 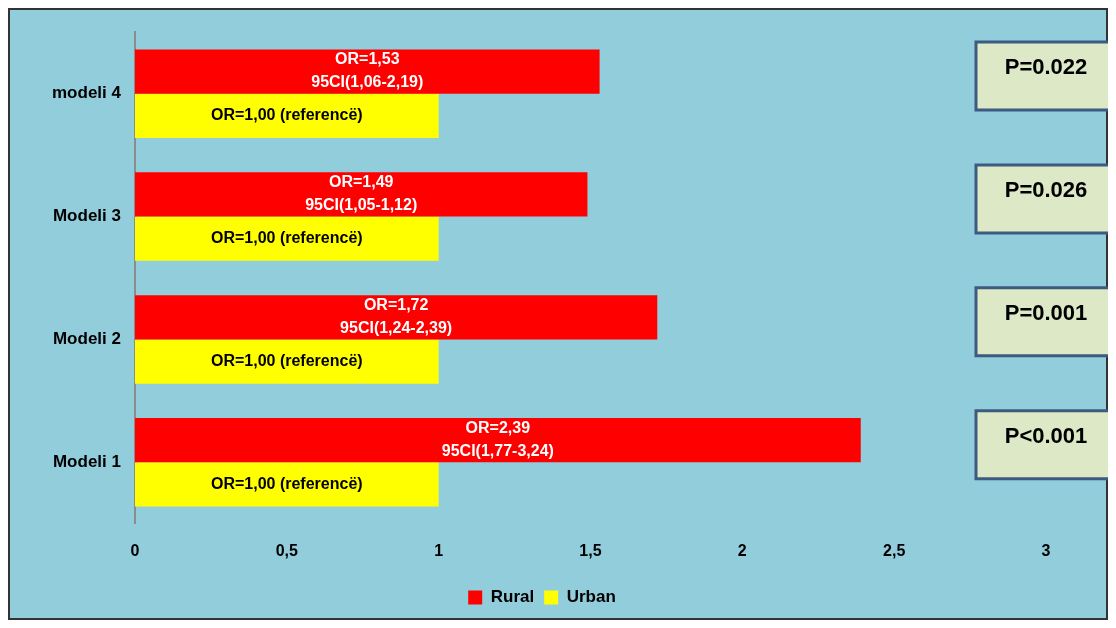 I want to click on x-tick-label: 1, so click(x=439, y=550).